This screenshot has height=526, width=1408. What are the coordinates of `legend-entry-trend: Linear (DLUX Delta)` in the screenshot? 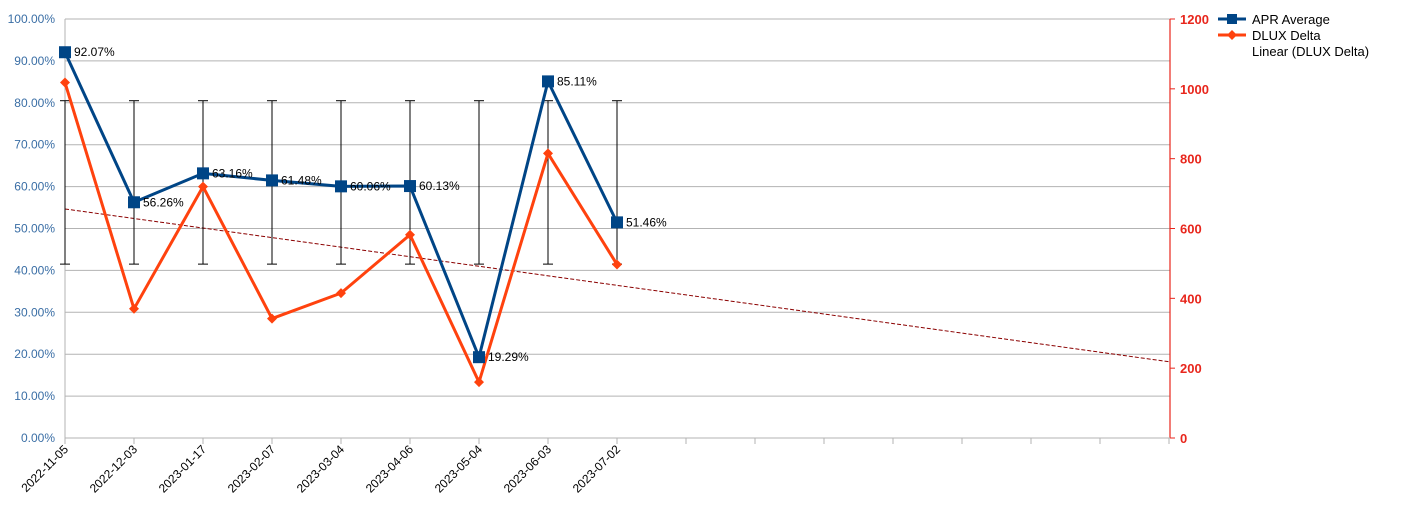 It's located at (1310, 51).